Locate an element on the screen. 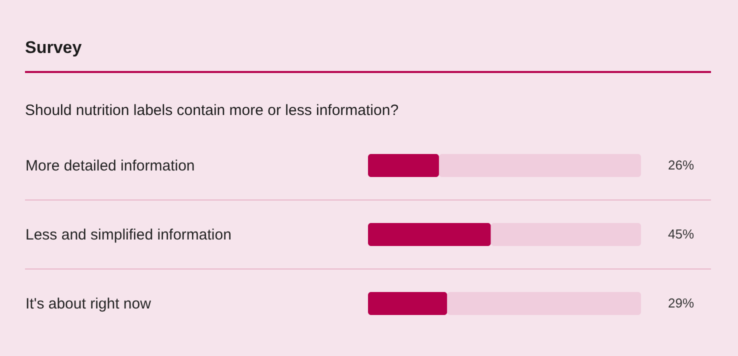 The image size is (738, 356). y-tick-label: Less and simplified information is located at coordinates (129, 235).